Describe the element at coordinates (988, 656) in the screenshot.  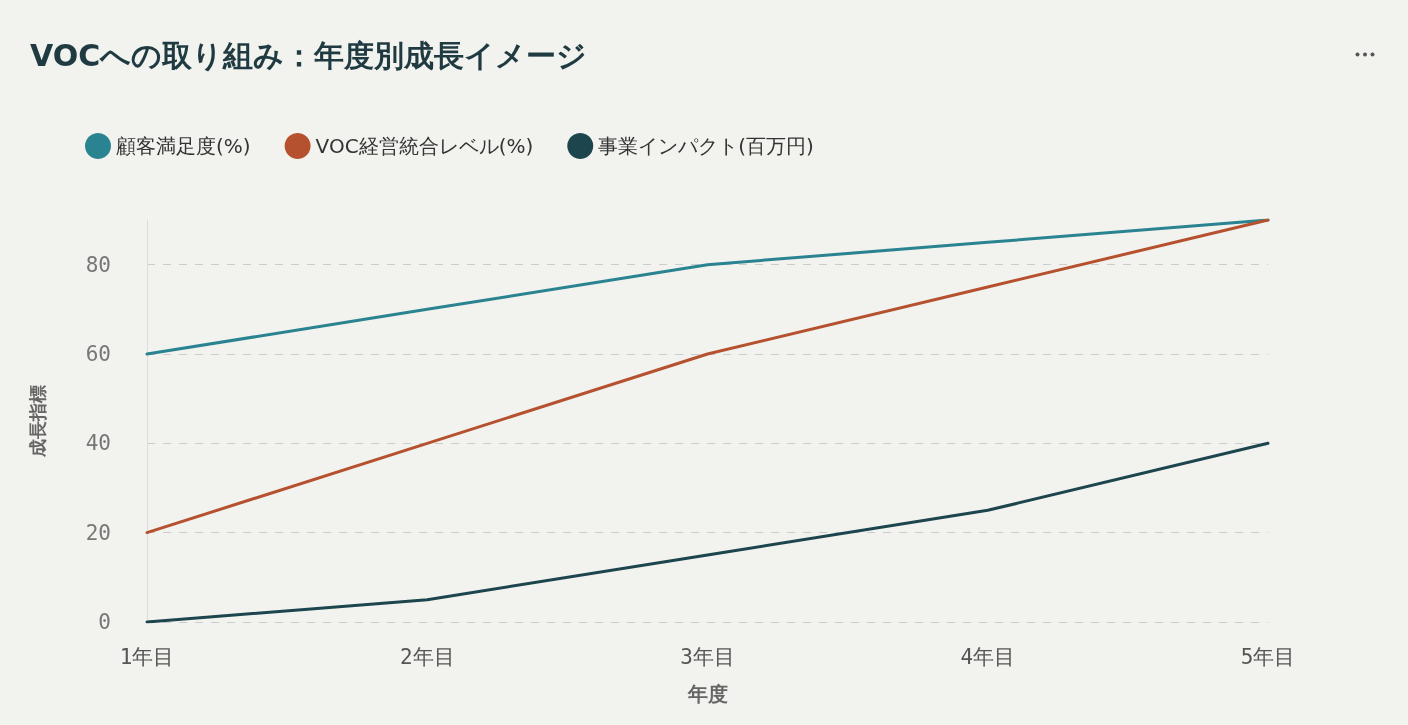
I see `x-tick-label: 4年目` at that location.